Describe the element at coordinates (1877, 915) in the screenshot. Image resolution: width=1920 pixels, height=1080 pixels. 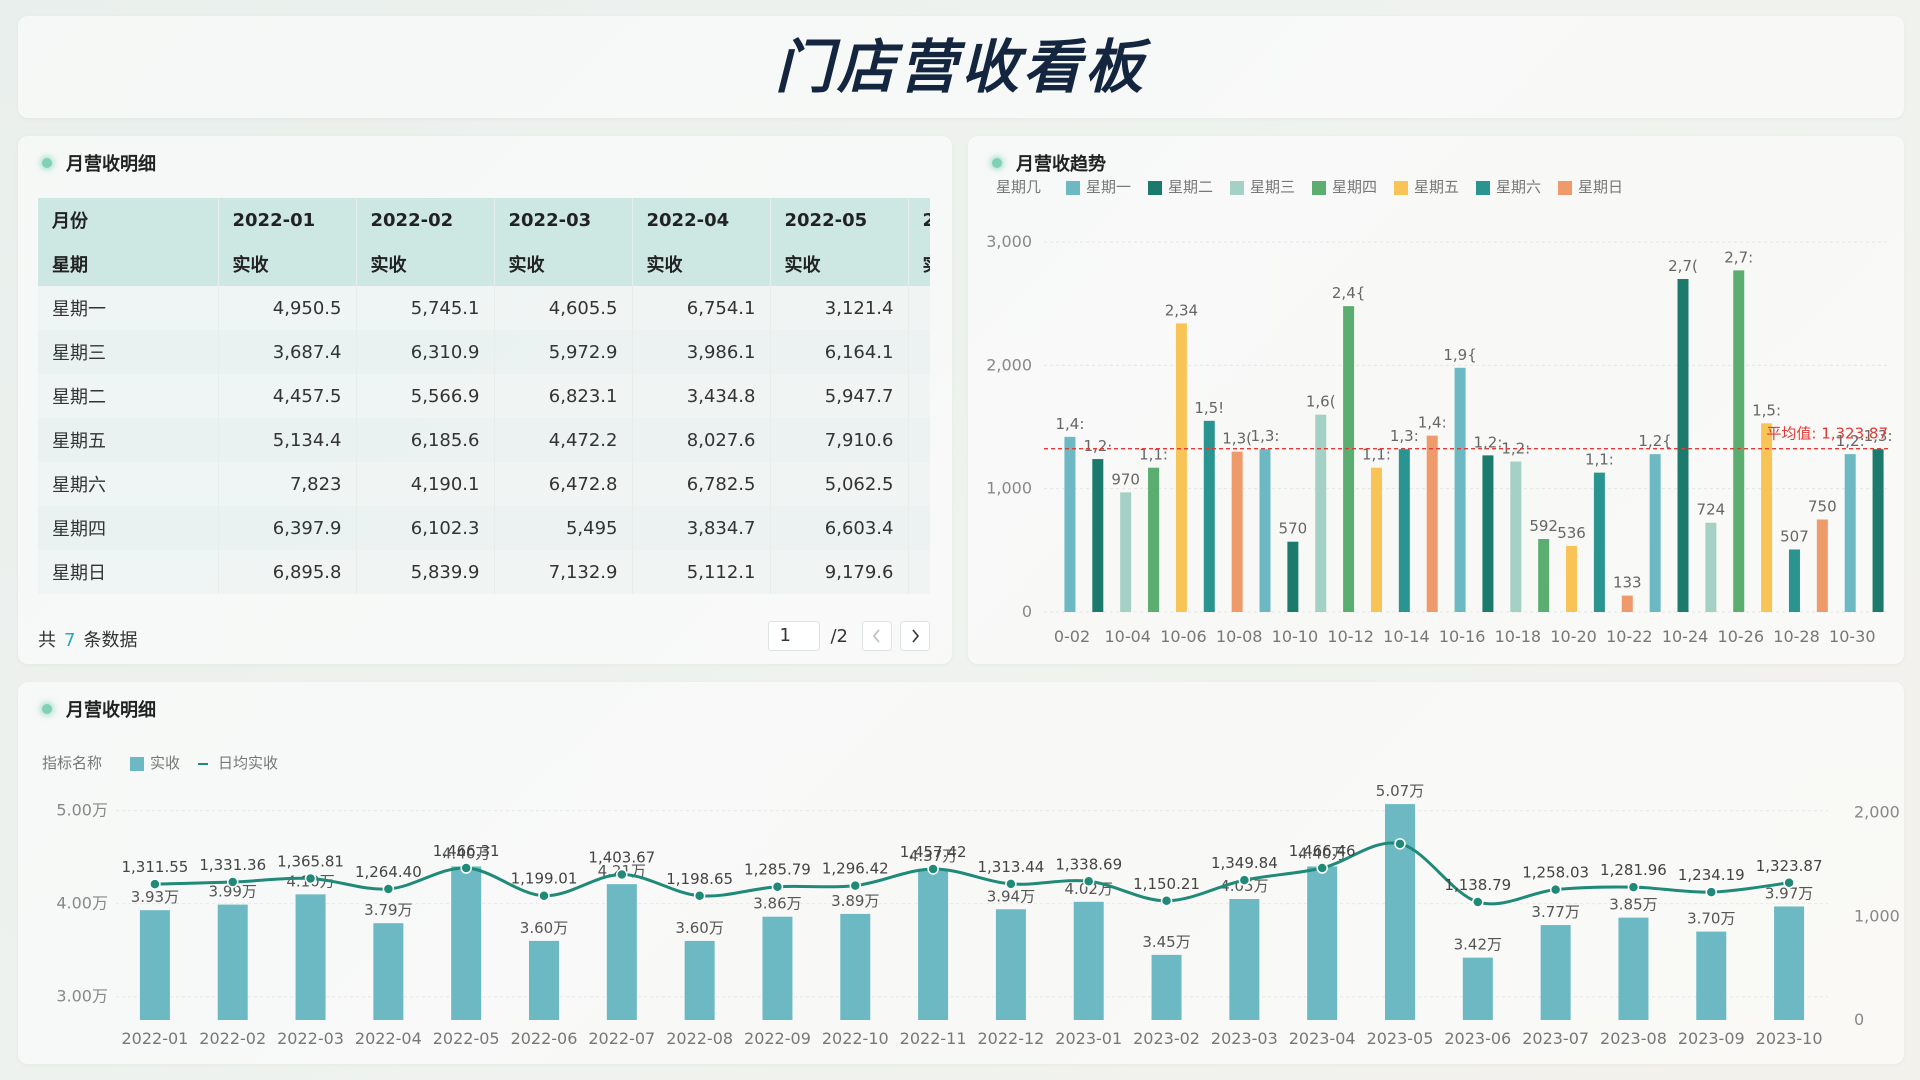
I see `y-right-tick-label: 1,000` at that location.